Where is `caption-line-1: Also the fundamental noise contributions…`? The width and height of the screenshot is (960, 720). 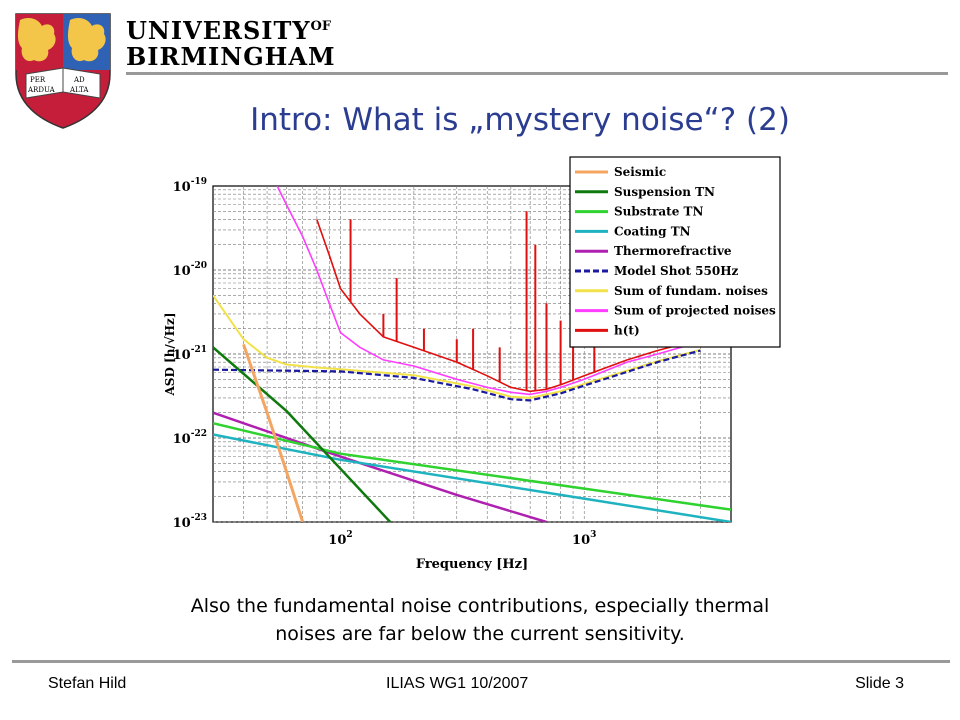
caption-line-1: Also the fundamental noise contributions… is located at coordinates (480, 606).